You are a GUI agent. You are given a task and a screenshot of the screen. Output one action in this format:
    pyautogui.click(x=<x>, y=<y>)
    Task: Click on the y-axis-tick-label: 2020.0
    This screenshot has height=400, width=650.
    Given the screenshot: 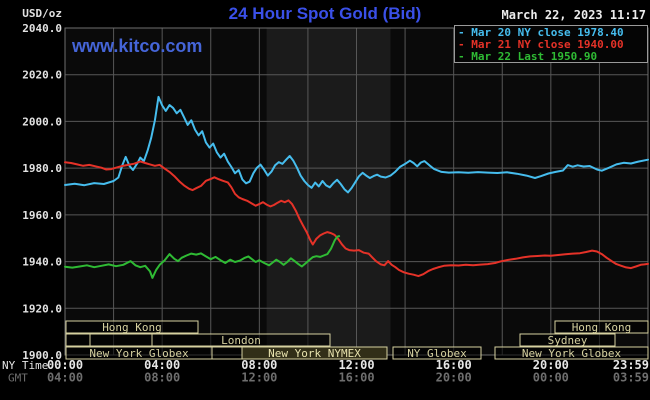 What is the action you would take?
    pyautogui.click(x=42, y=75)
    